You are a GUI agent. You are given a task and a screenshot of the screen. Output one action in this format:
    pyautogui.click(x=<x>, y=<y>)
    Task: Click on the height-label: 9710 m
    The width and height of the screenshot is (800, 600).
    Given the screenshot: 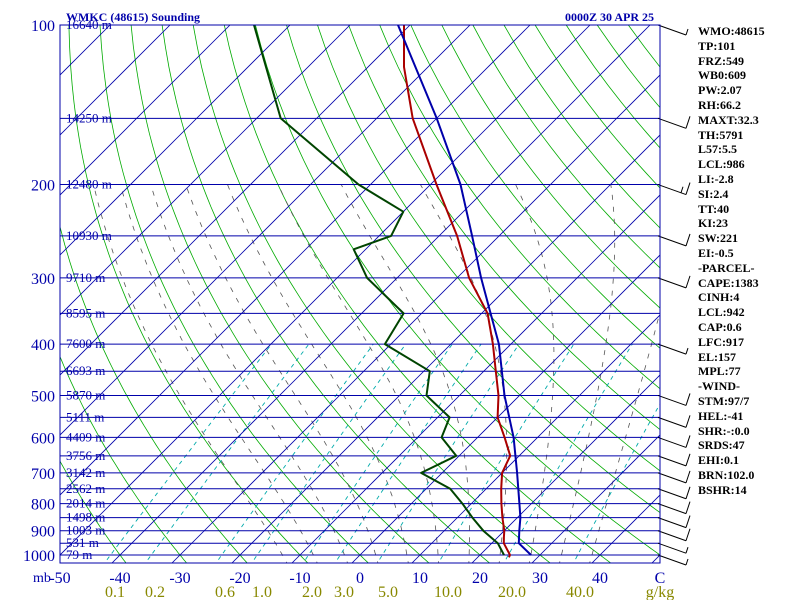 What is the action you would take?
    pyautogui.click(x=85, y=277)
    